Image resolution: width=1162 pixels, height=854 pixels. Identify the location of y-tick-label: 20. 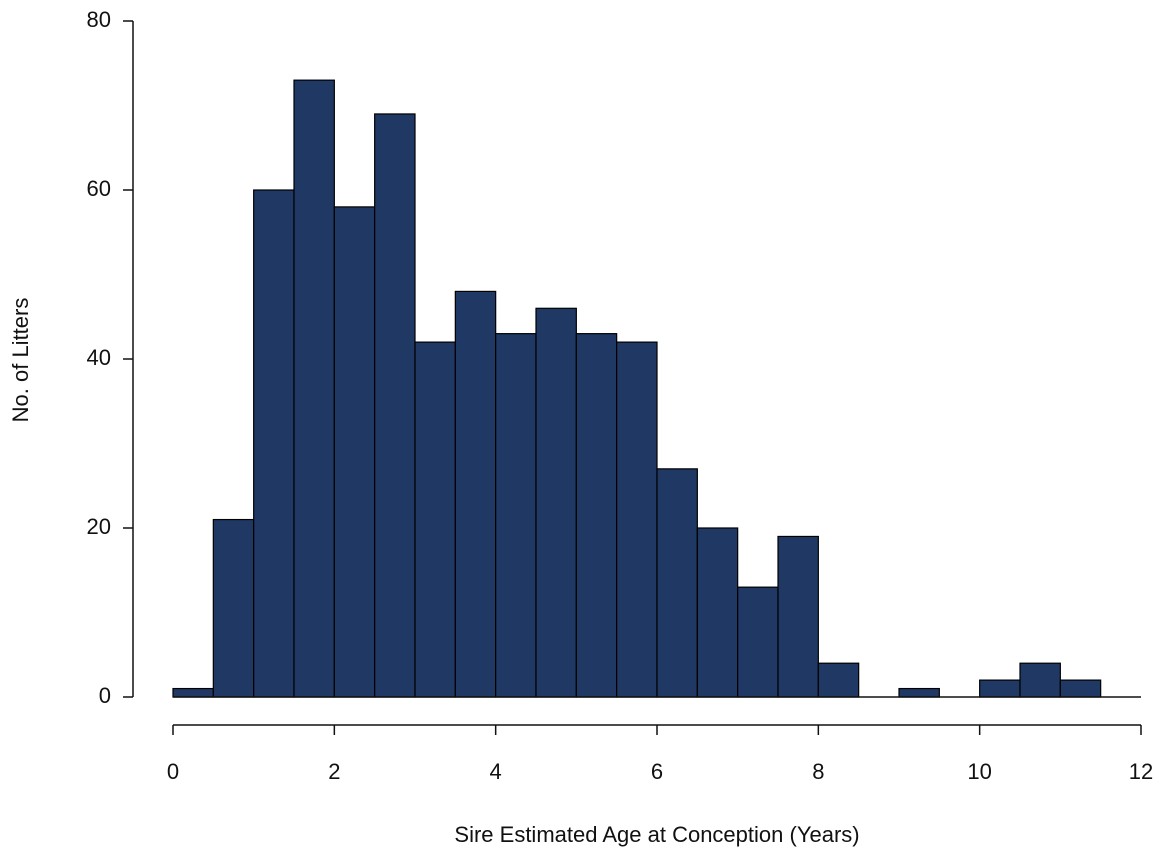
(99, 526).